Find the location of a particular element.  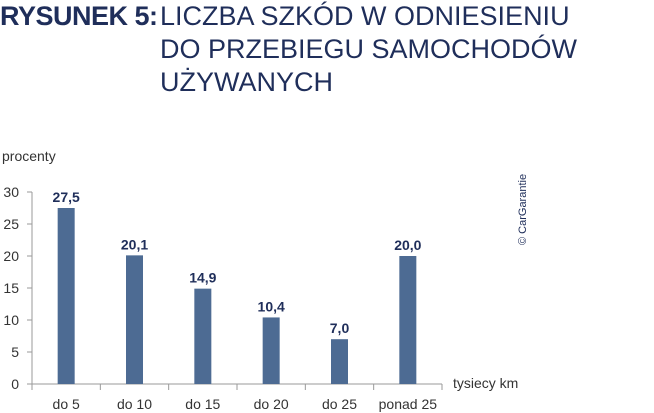

x-tick-label: do 5 is located at coordinates (66, 404).